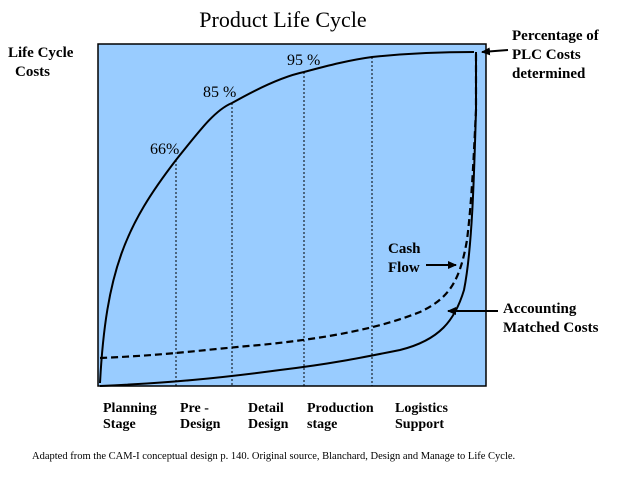  Describe the element at coordinates (551, 328) in the screenshot. I see `accounting-label-line-2: Matched Costs` at that location.